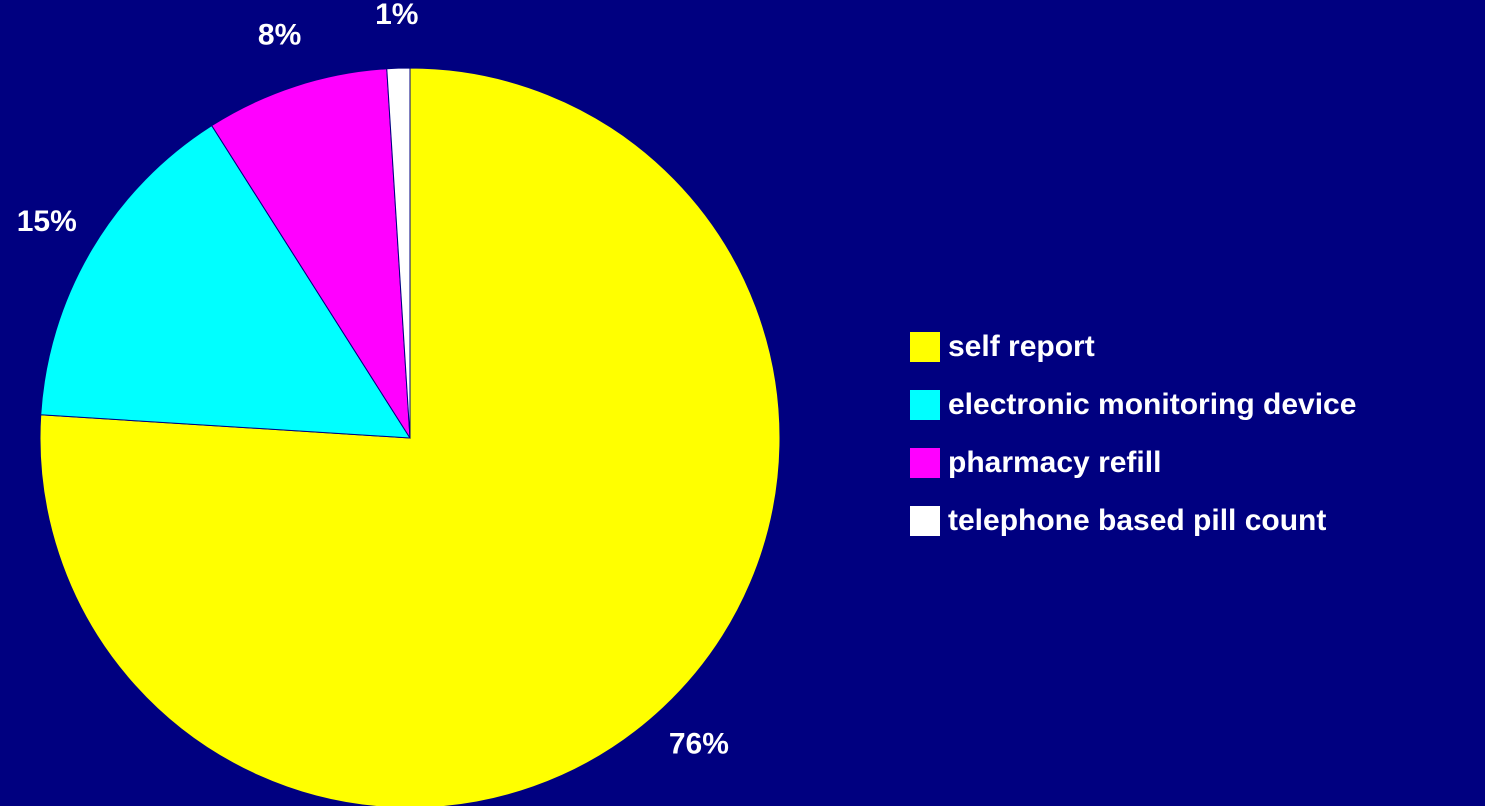 The height and width of the screenshot is (806, 1485). I want to click on legend-label: telephone based pill count, so click(1137, 520).